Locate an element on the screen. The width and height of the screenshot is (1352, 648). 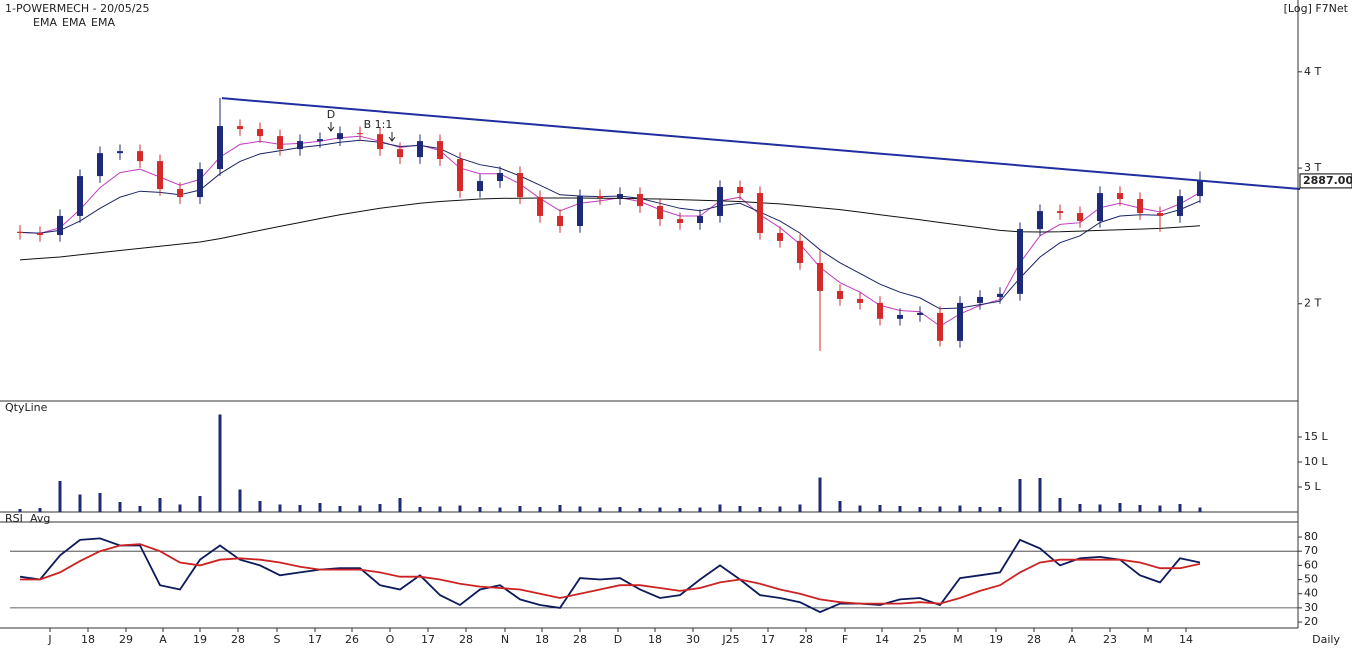
x-tick-label: 29 is located at coordinates (126, 639).